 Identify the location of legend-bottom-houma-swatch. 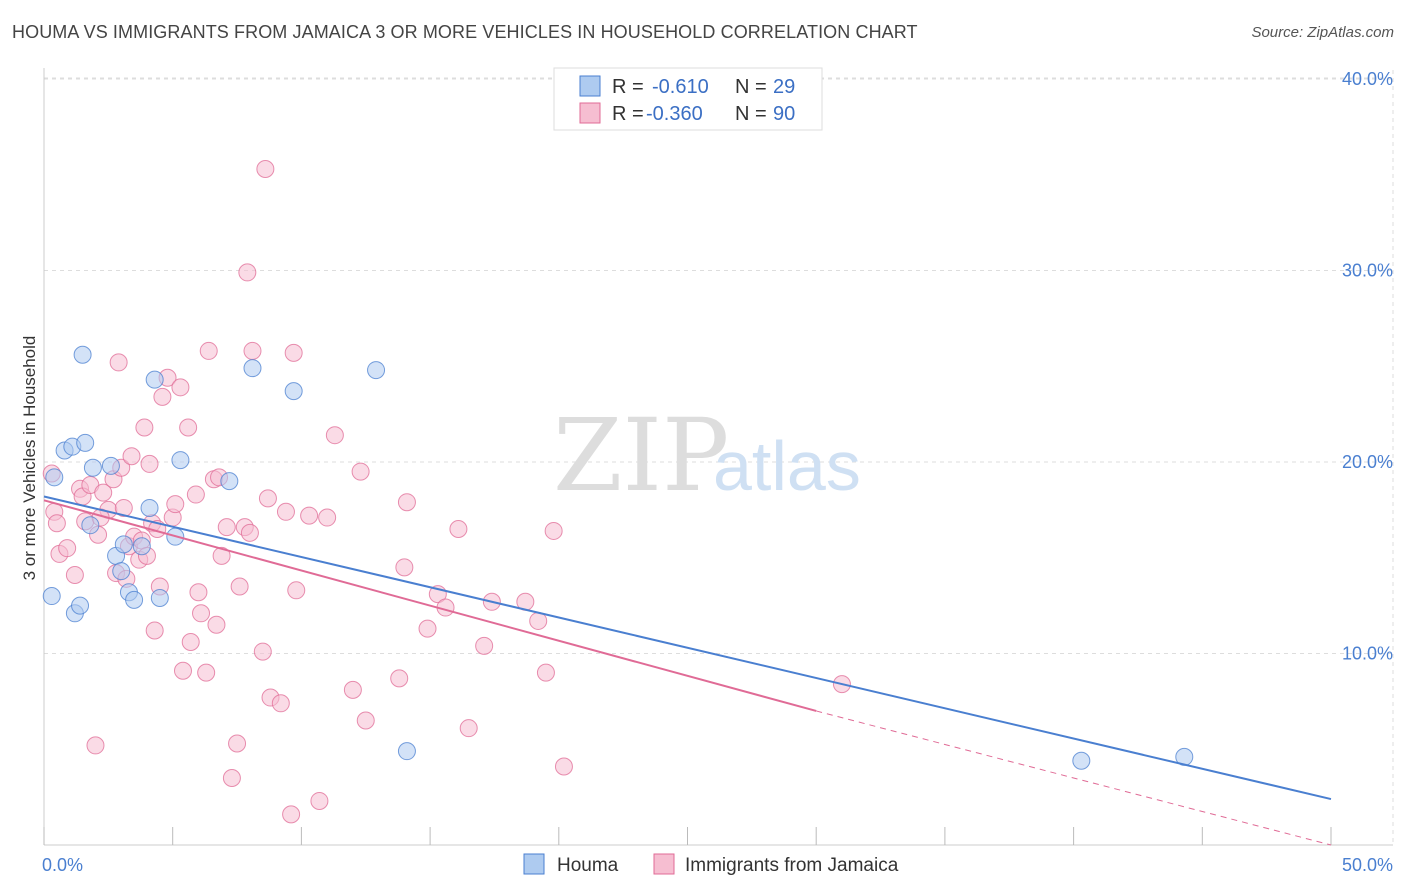
(534, 864).